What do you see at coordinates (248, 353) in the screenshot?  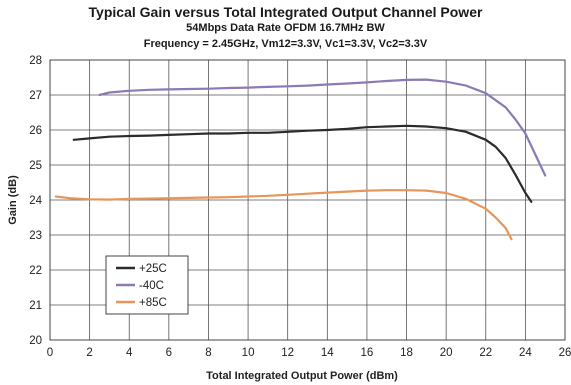 I see `x-tick-label: 10` at bounding box center [248, 353].